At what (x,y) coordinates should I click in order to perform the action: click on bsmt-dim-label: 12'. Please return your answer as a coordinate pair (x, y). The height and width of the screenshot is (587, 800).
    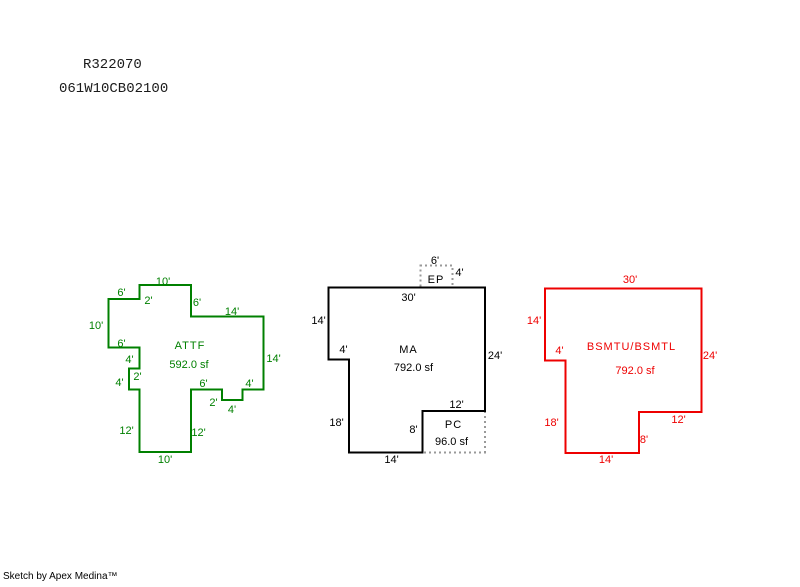
    Looking at the image, I should click on (678, 420).